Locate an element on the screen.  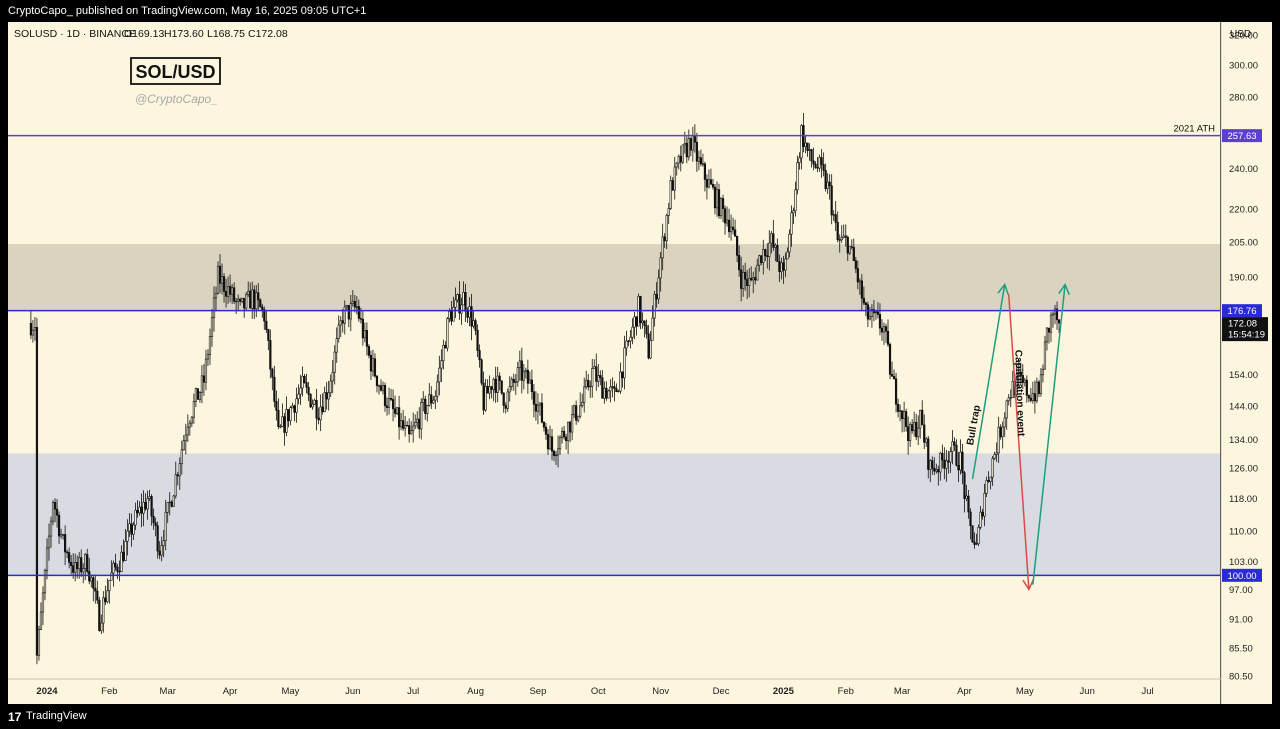
ohlc-close: C172.08 is located at coordinates (268, 34).